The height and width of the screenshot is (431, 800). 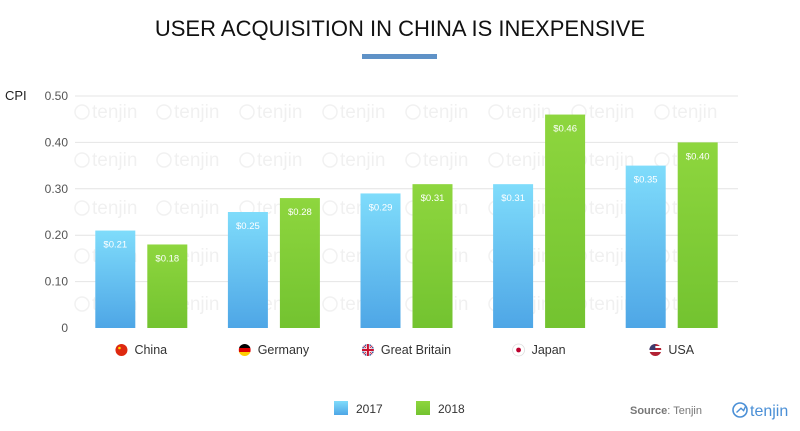 What do you see at coordinates (648, 411) in the screenshot?
I see `source-key: Source` at bounding box center [648, 411].